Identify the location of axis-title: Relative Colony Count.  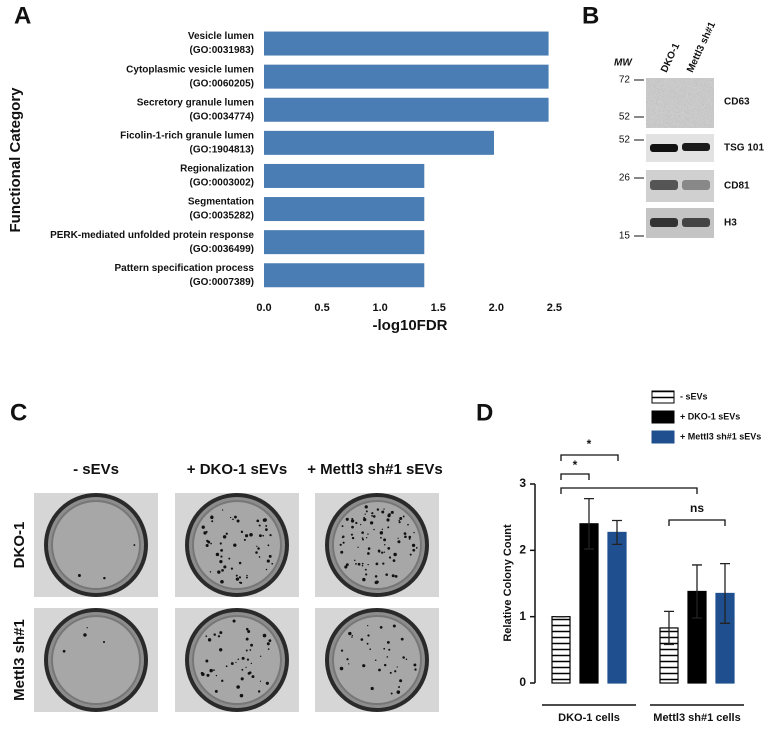
(508, 583).